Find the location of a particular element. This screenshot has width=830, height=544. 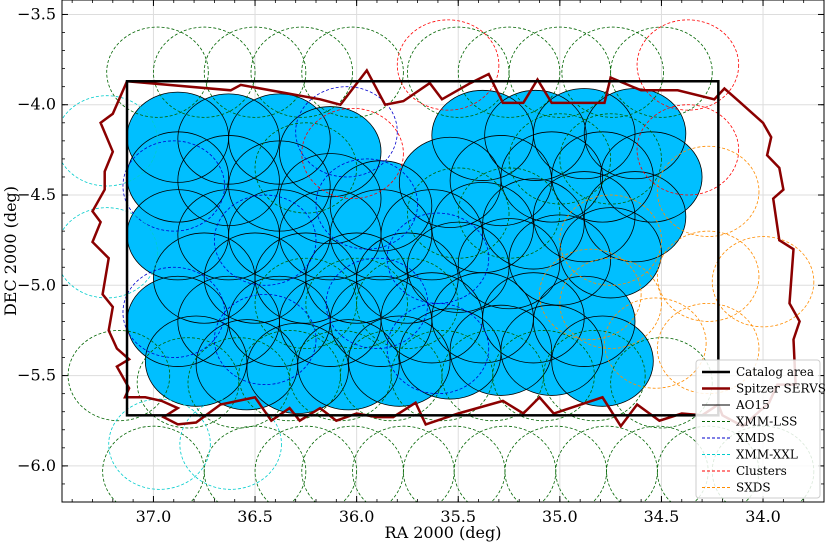

x-tick-label: 34.5 is located at coordinates (662, 516).